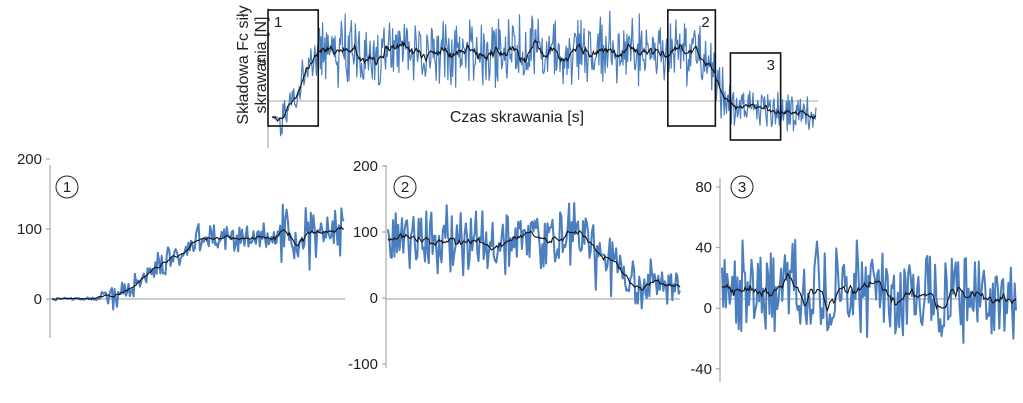  Describe the element at coordinates (243, 64) in the screenshot. I see `overview-ylabel-line1: Składowa Fc siły` at that location.